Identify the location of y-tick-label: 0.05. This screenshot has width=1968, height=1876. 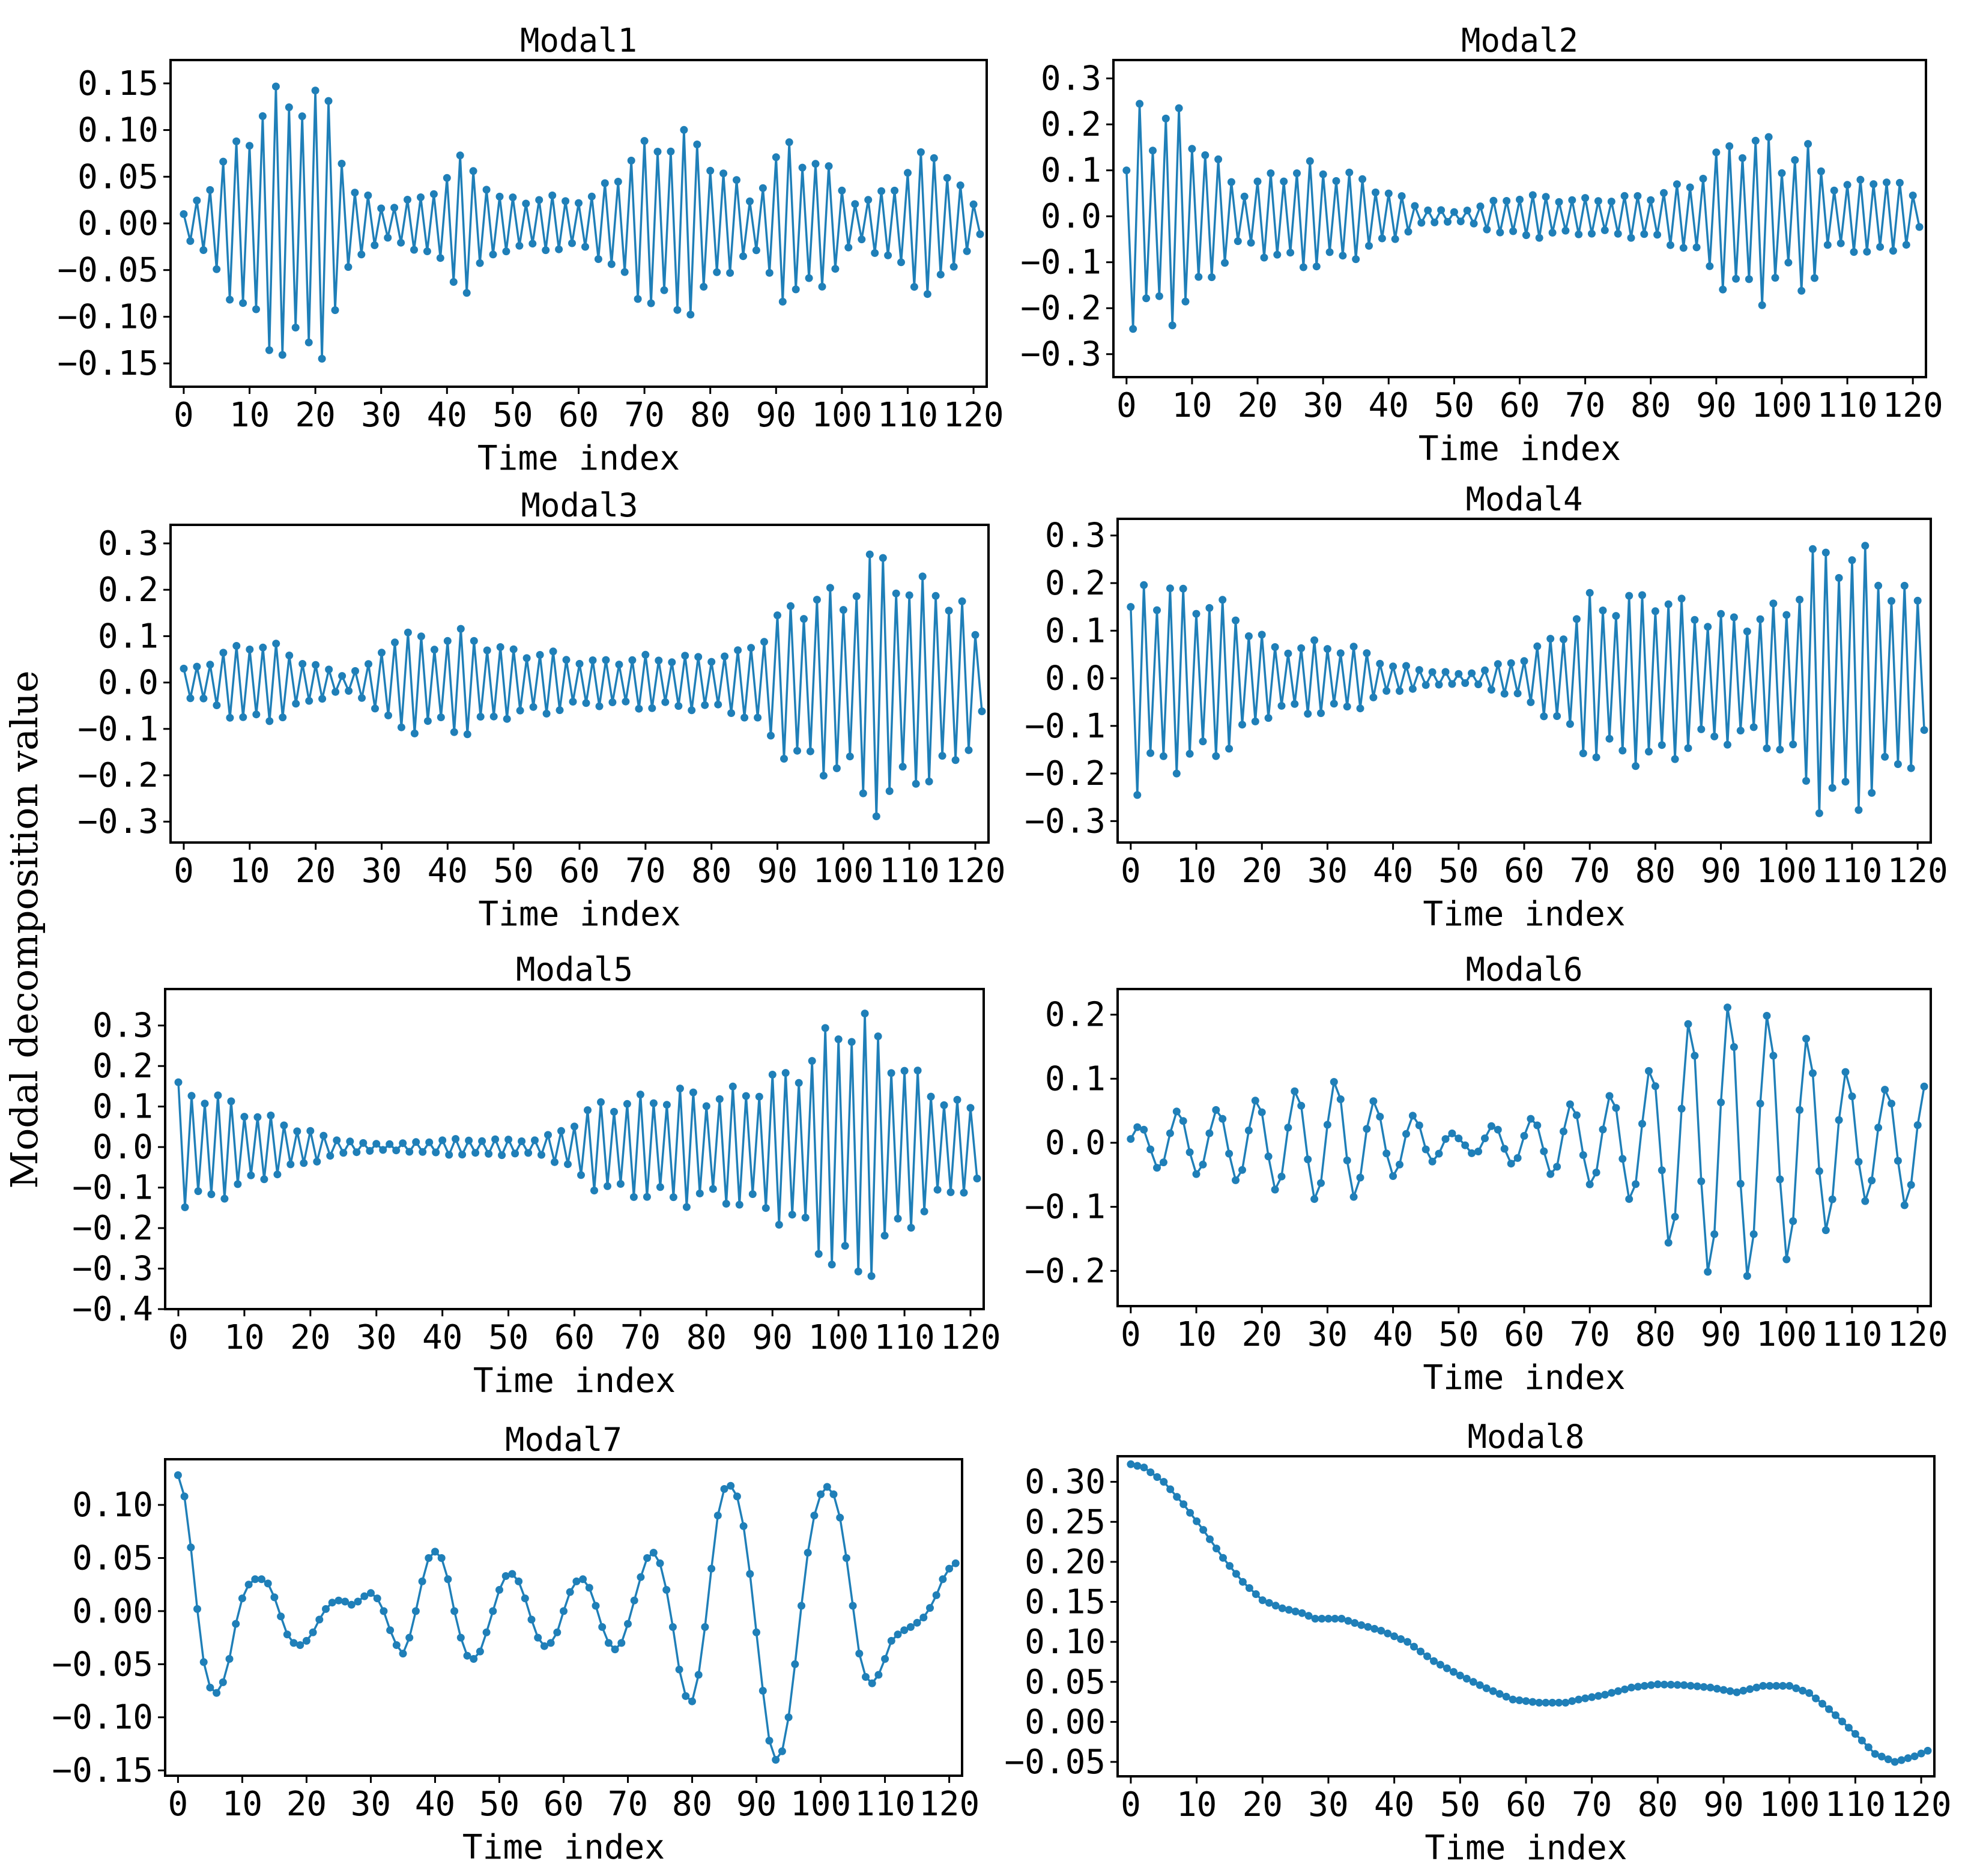
(112, 1558).